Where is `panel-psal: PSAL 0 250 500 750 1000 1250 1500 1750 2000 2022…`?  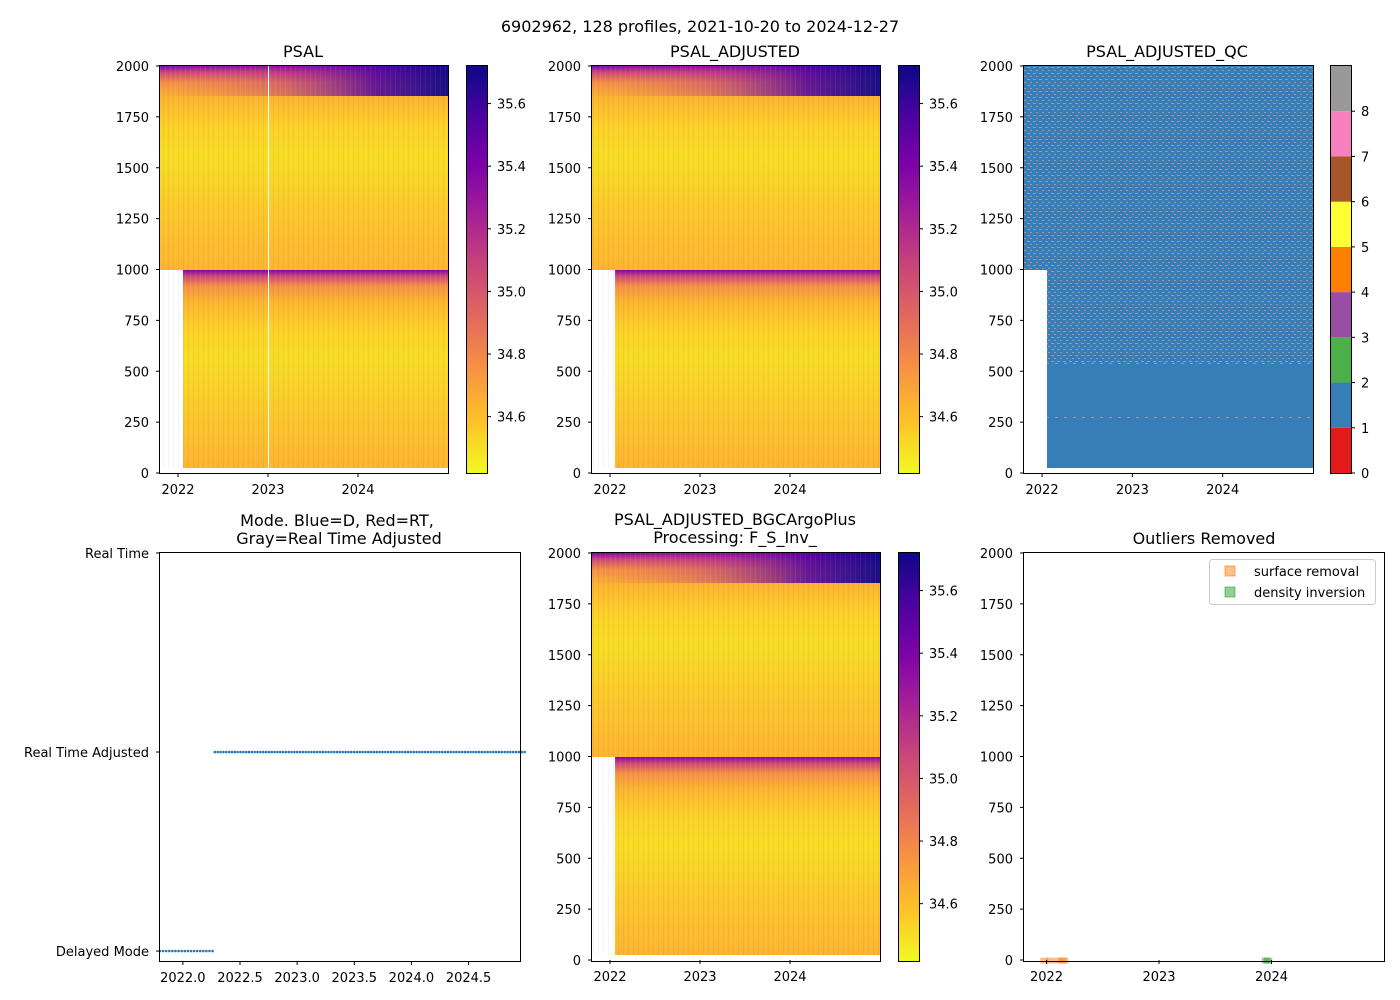
panel-psal: PSAL 0 250 500 750 1000 1250 1500 1750 2000 2022… is located at coordinates (321, 270).